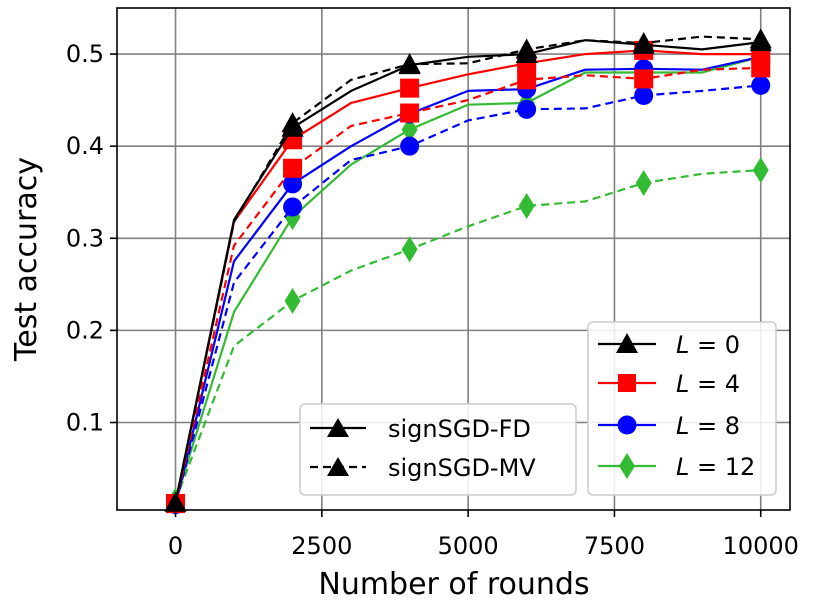  Describe the element at coordinates (175, 546) in the screenshot. I see `x-tick-label: 0` at that location.